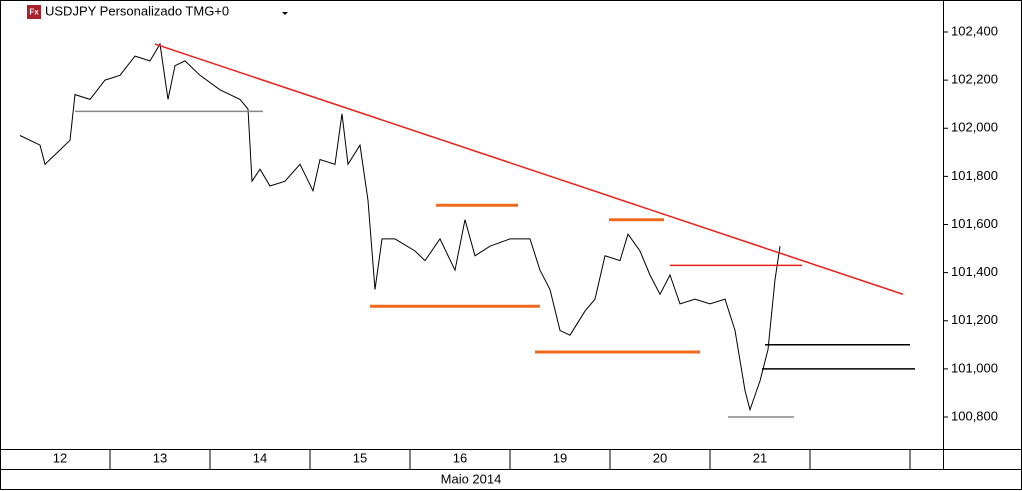 The height and width of the screenshot is (491, 1022). What do you see at coordinates (137, 10) in the screenshot?
I see `chart-title: USDJPY Personalizado TMG+0` at bounding box center [137, 10].